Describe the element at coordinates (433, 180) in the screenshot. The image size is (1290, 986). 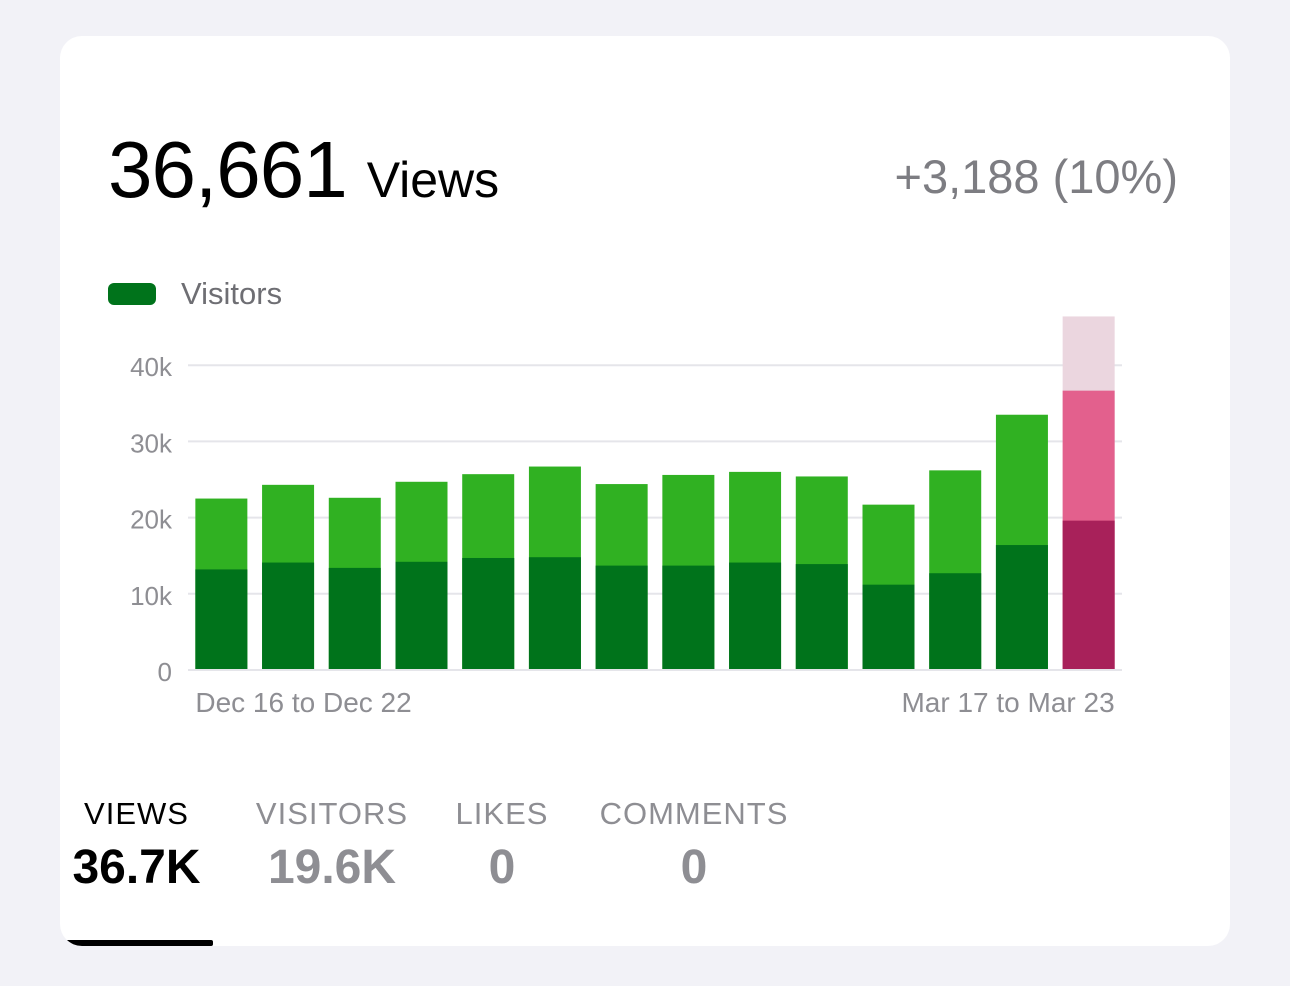
I see `total-views-unit: Views` at that location.